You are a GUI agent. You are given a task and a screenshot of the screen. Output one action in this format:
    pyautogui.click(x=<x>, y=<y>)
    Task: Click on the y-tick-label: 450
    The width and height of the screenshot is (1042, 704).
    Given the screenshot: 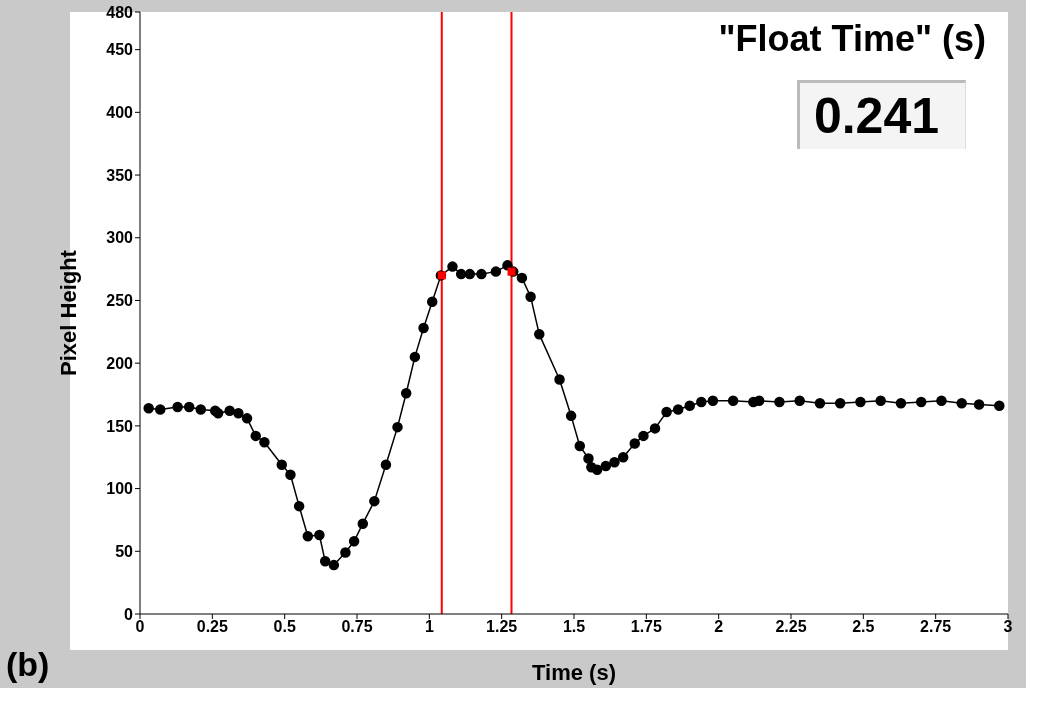 What is the action you would take?
    pyautogui.click(x=120, y=50)
    